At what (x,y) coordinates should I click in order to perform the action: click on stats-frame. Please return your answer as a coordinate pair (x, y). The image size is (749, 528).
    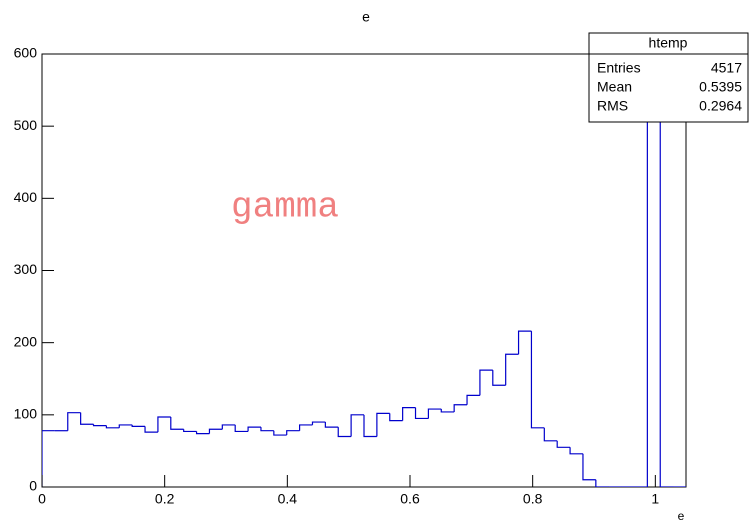
    Looking at the image, I should click on (668, 77).